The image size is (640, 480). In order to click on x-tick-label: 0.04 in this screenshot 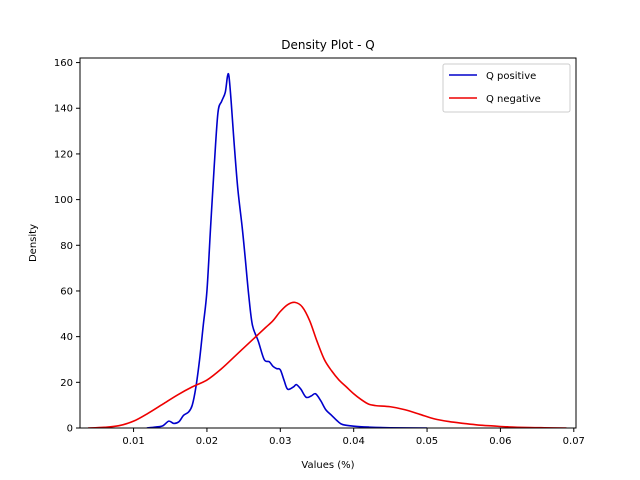, I will do `click(354, 441)`.